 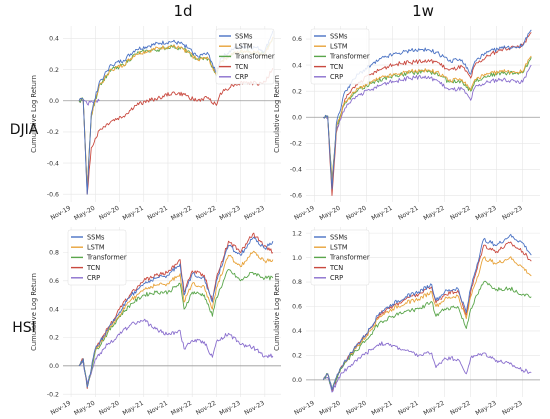 What do you see at coordinates (427, 123) in the screenshot?
I see `series-line-crp-djia-1w` at bounding box center [427, 123].